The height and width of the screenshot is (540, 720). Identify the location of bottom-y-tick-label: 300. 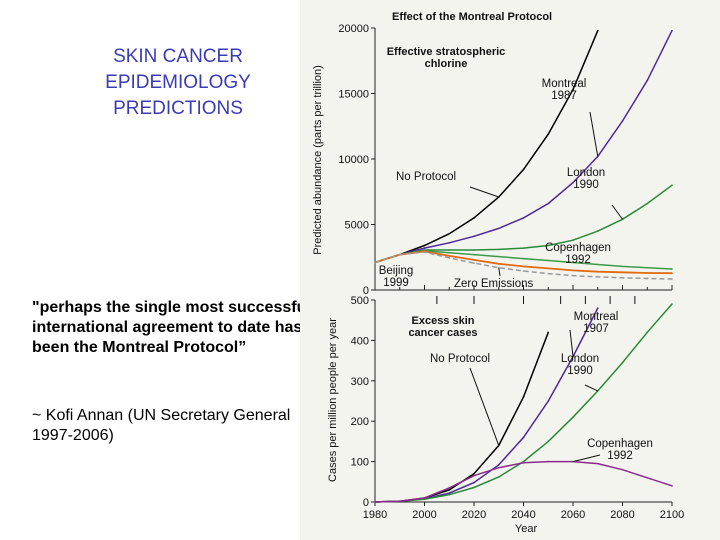
(360, 382).